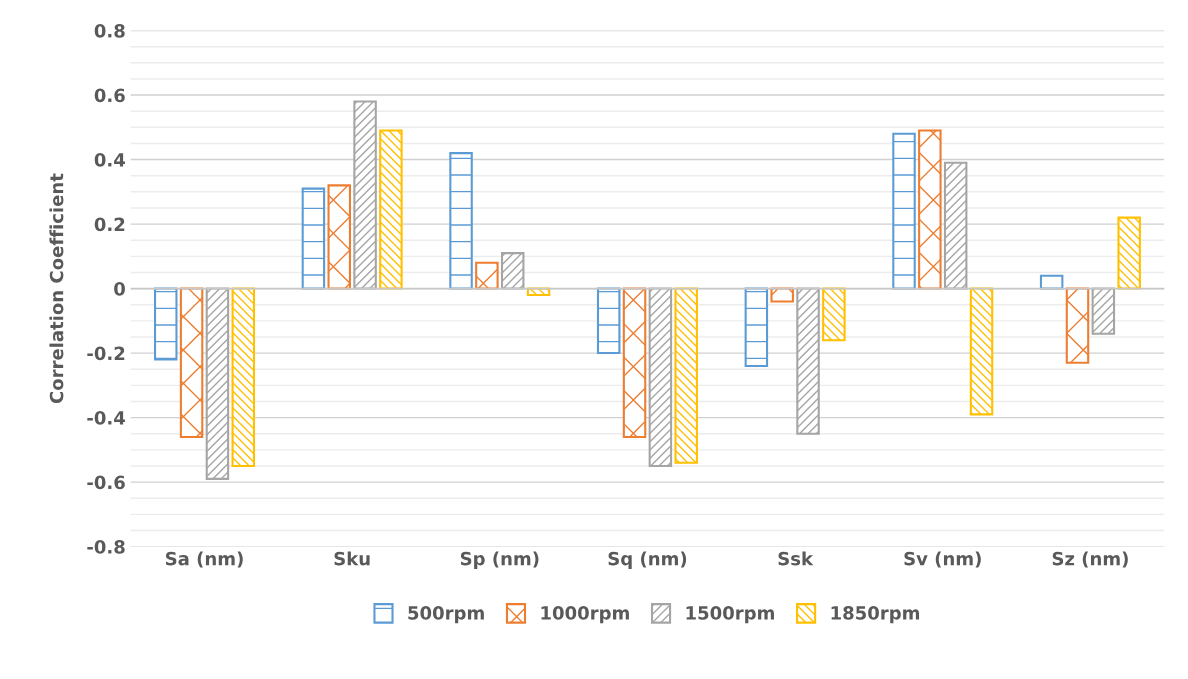 This screenshot has width=1188, height=679. I want to click on x-tick-label: Sku, so click(352, 558).